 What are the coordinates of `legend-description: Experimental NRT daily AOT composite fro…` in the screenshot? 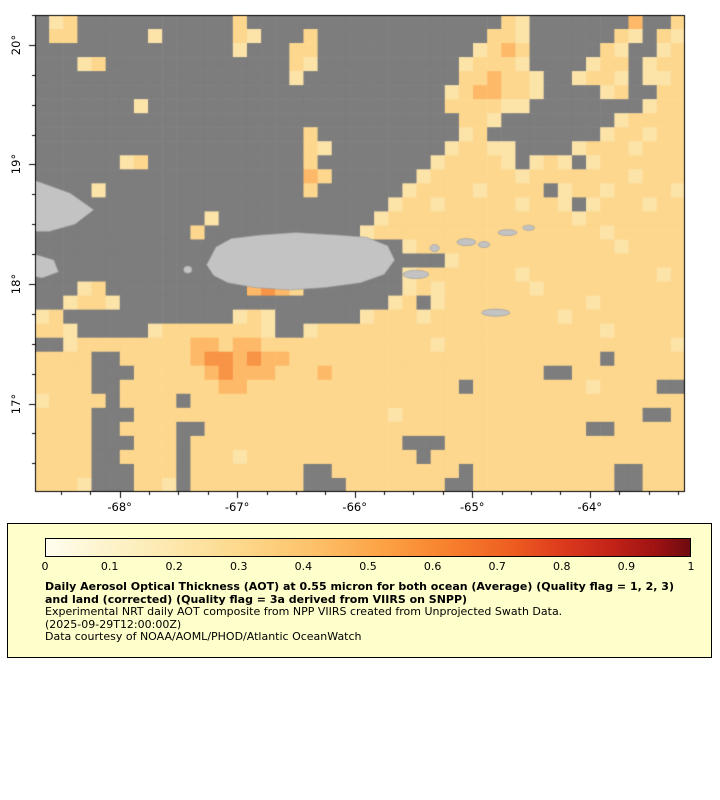 It's located at (304, 612).